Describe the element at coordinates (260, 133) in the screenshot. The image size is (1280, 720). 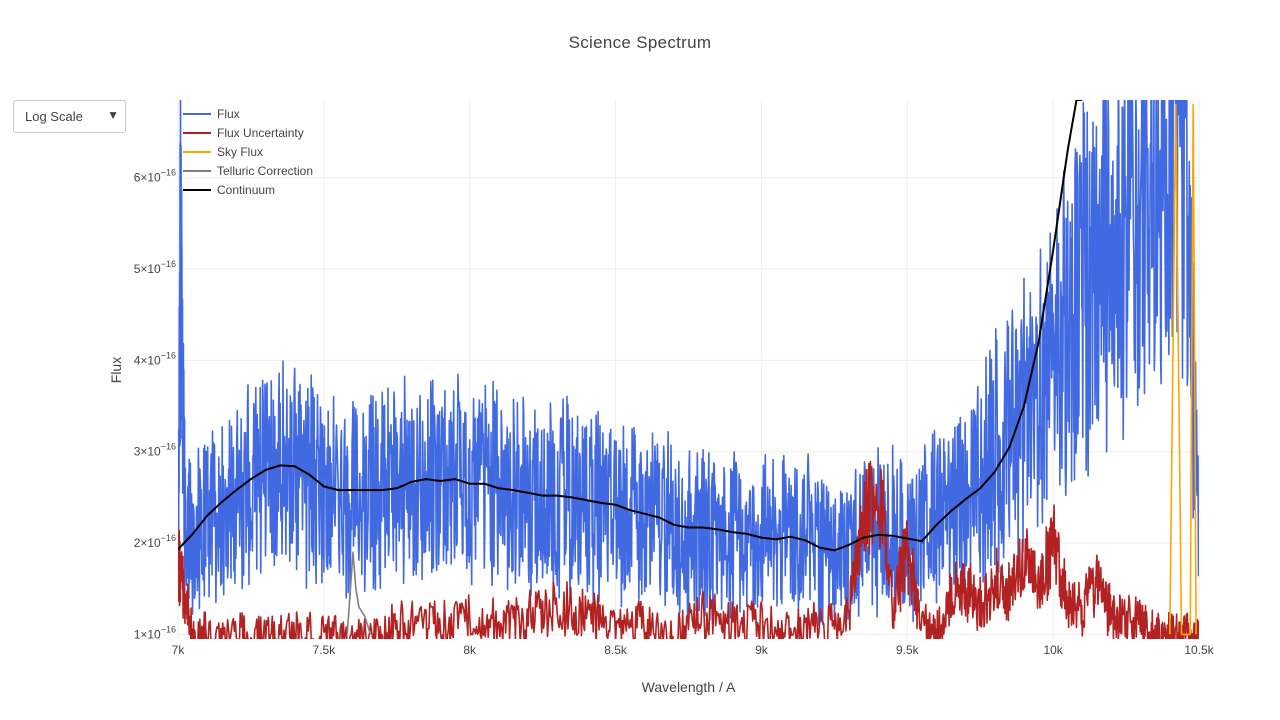
I see `legend-label: Flux Uncertainty` at that location.